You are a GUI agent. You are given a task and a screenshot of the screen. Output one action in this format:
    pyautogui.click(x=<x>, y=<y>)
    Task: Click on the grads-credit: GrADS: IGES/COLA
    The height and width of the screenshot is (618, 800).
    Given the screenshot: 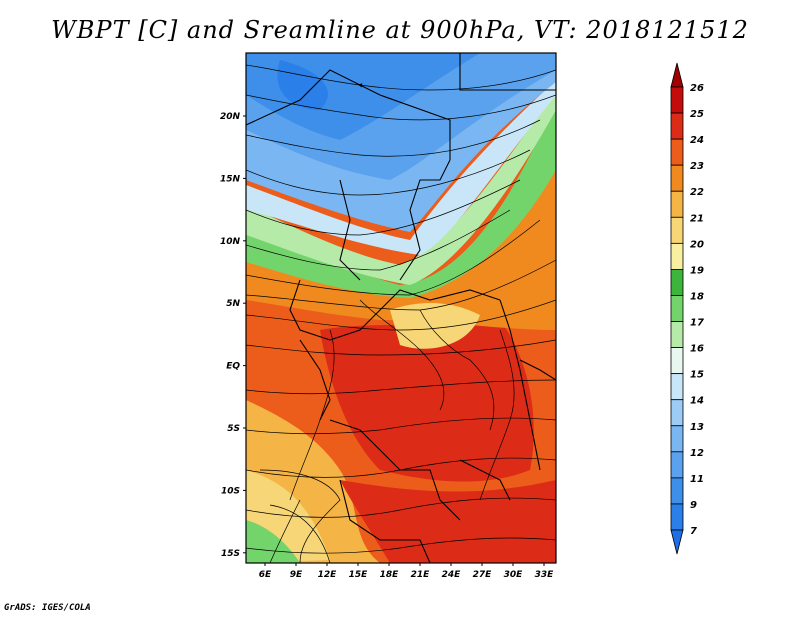 What is the action you would take?
    pyautogui.click(x=47, y=608)
    